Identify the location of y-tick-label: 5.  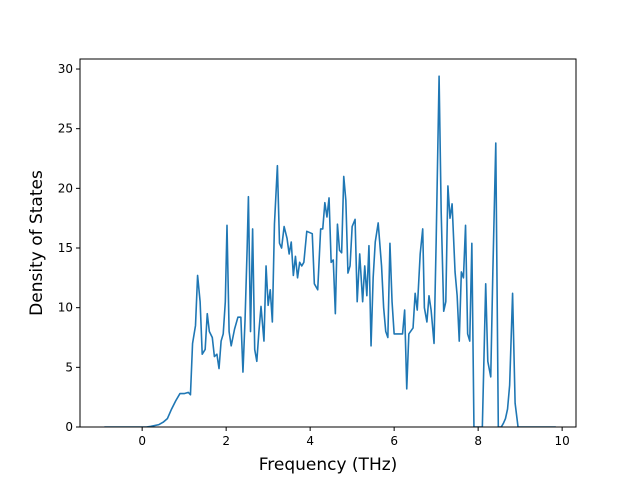
(69, 367).